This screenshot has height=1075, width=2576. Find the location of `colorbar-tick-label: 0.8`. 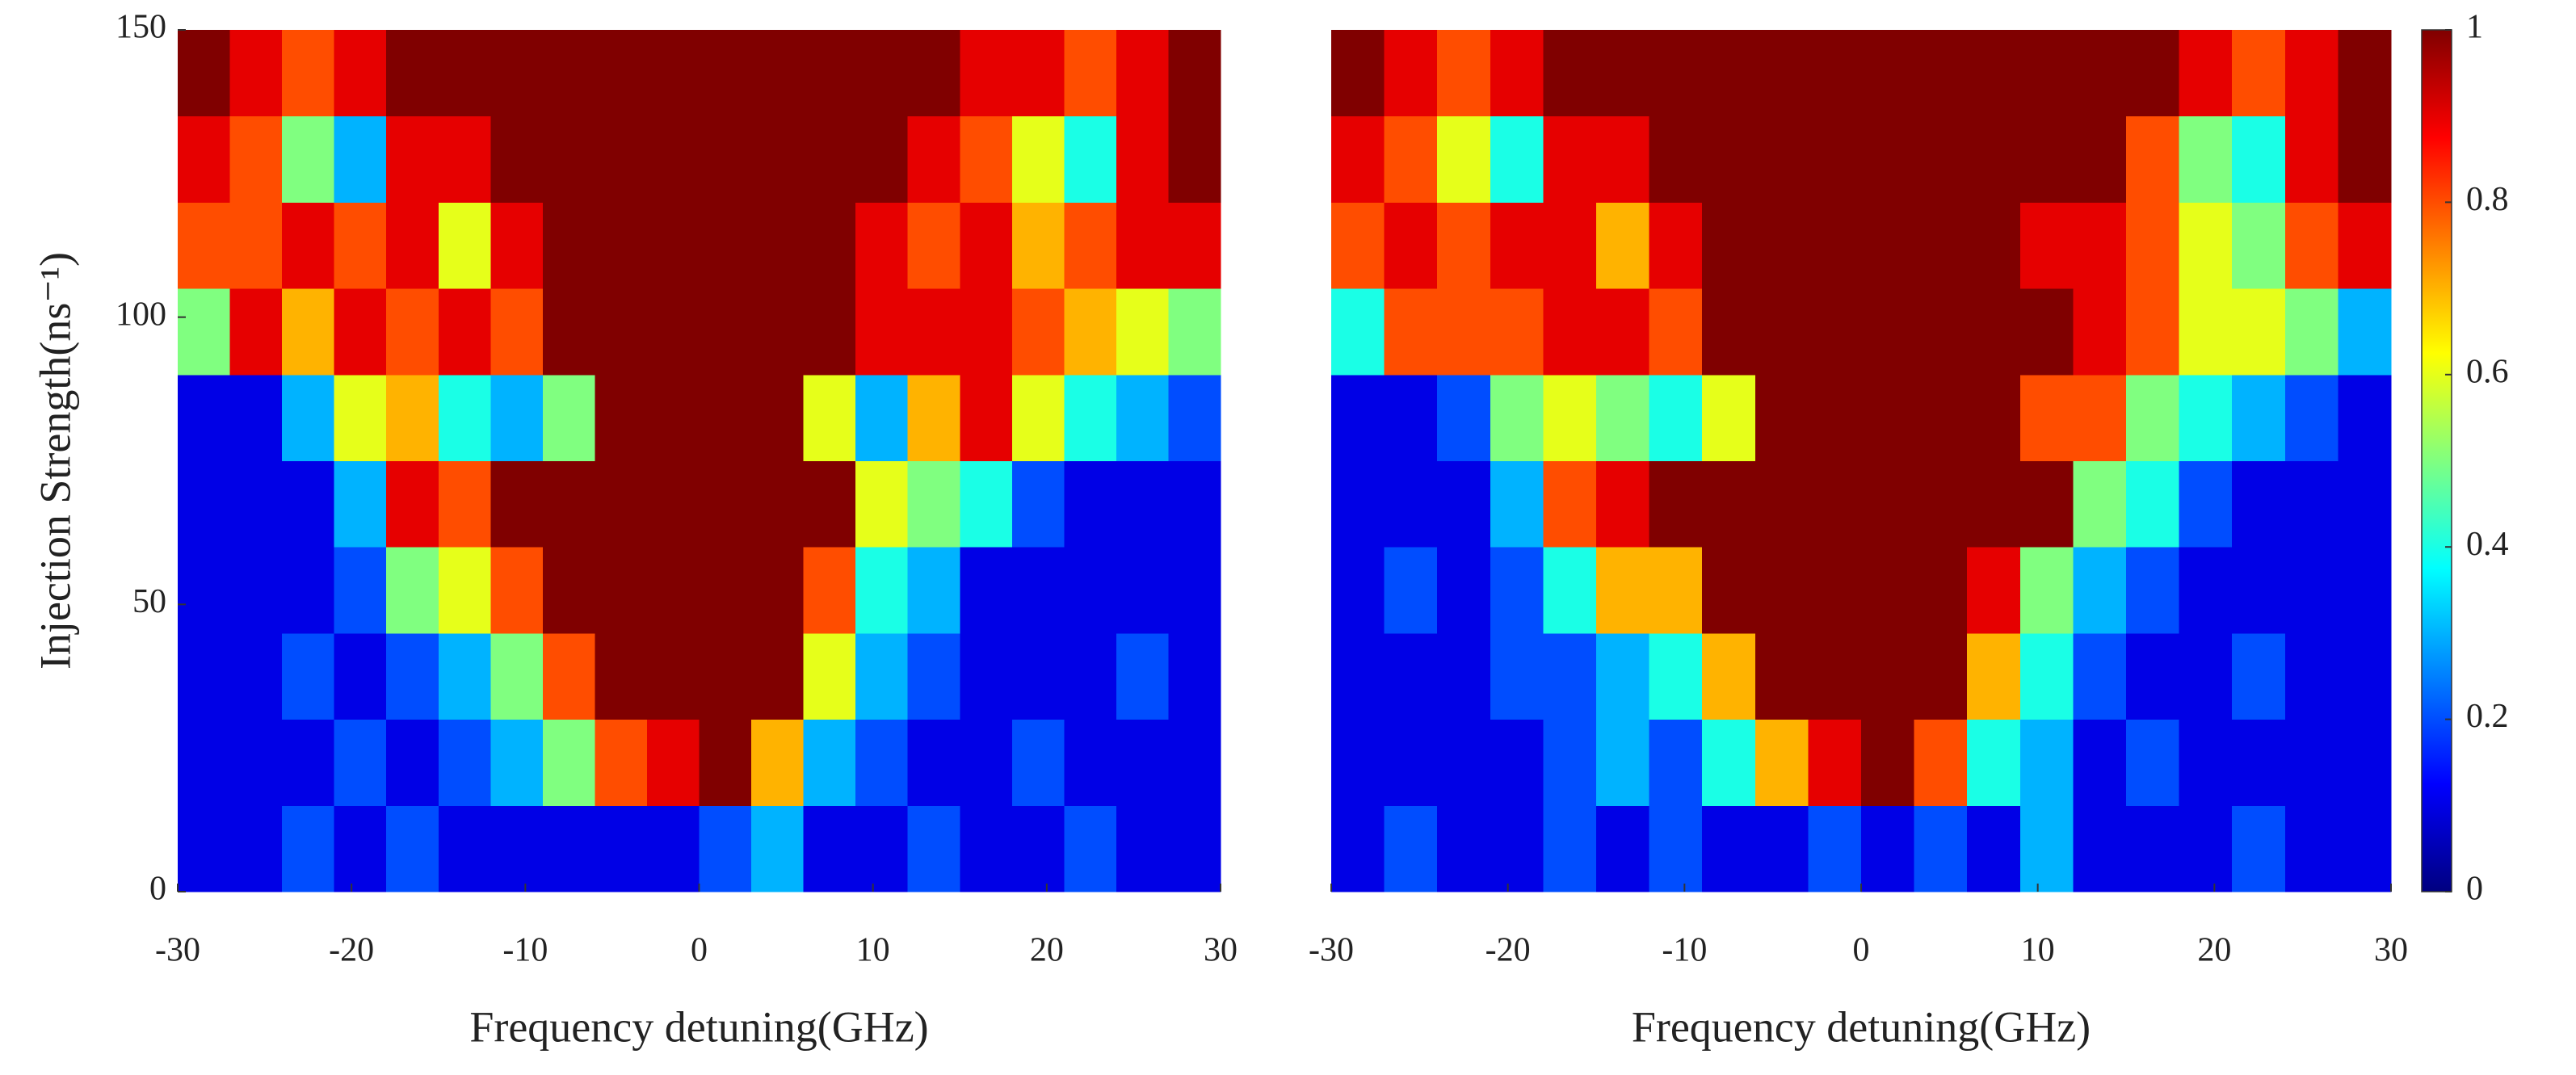

colorbar-tick-label: 0.8 is located at coordinates (2487, 199).